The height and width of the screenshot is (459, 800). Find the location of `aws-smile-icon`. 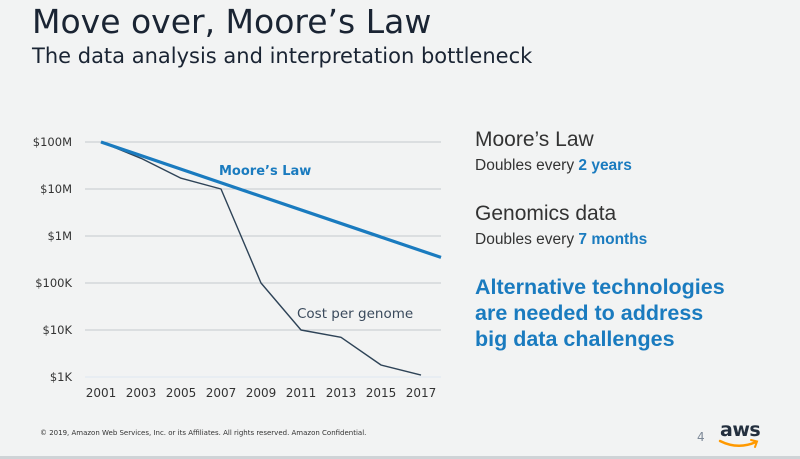

aws-smile-icon is located at coordinates (738, 443).